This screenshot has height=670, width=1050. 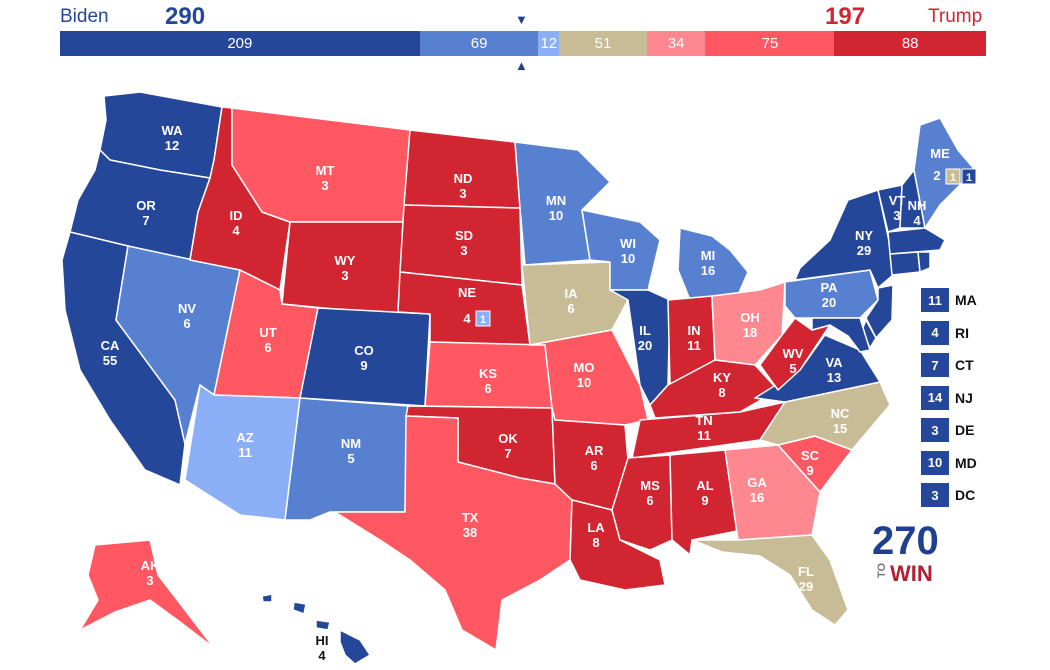 I want to click on marker-top-icon: ▼, so click(x=521, y=19).